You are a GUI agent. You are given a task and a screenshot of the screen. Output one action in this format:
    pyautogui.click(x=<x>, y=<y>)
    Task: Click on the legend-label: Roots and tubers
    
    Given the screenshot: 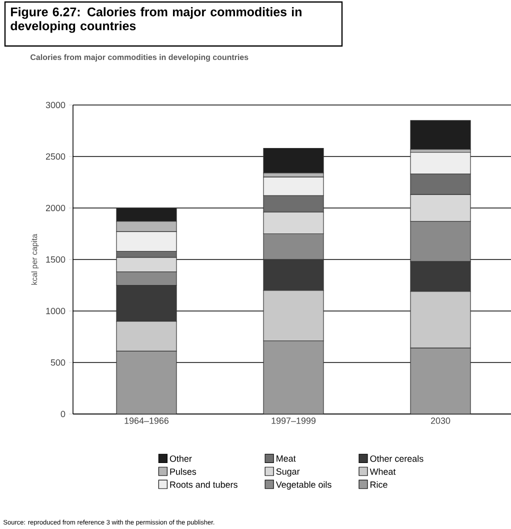 What is the action you would take?
    pyautogui.click(x=204, y=484)
    